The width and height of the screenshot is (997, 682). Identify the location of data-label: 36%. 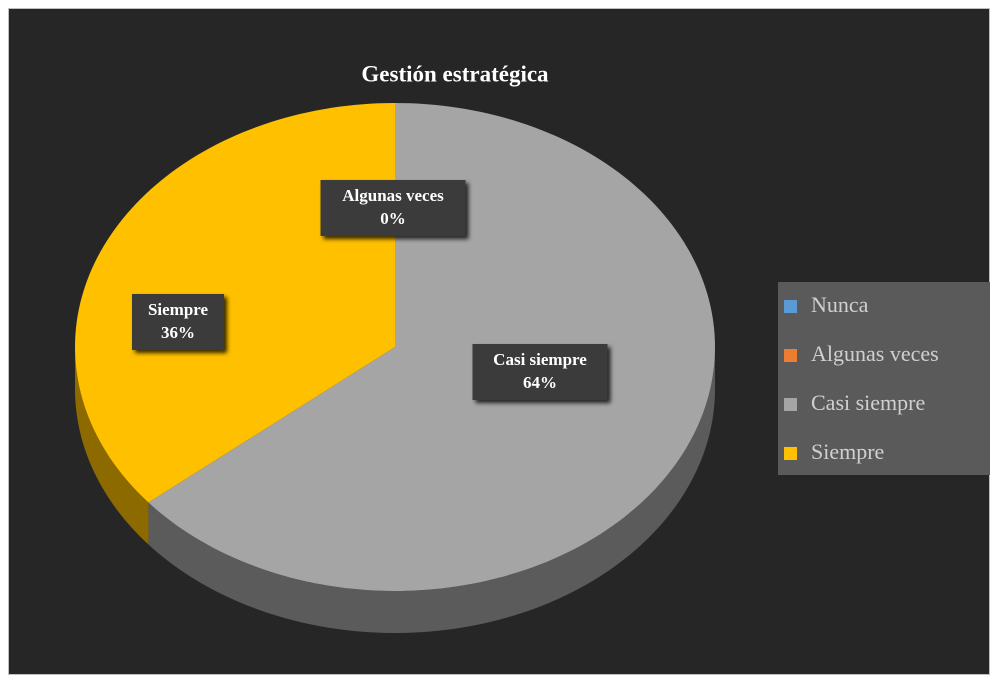
(178, 332).